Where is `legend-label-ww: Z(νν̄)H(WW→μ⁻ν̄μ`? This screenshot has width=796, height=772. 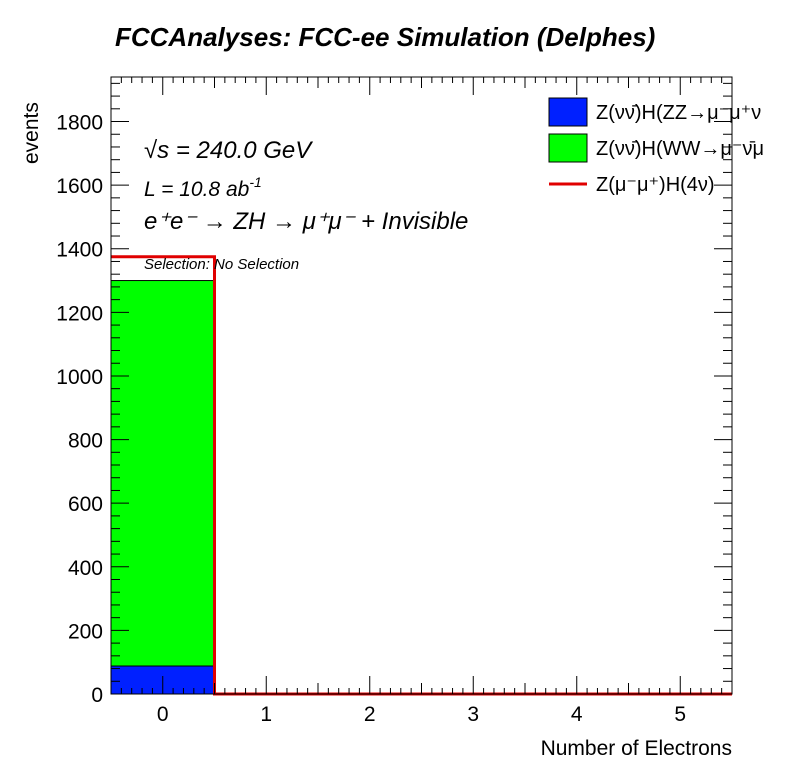 legend-label-ww: Z(νν̄)H(WW→μ⁻ν̄μ is located at coordinates (680, 149).